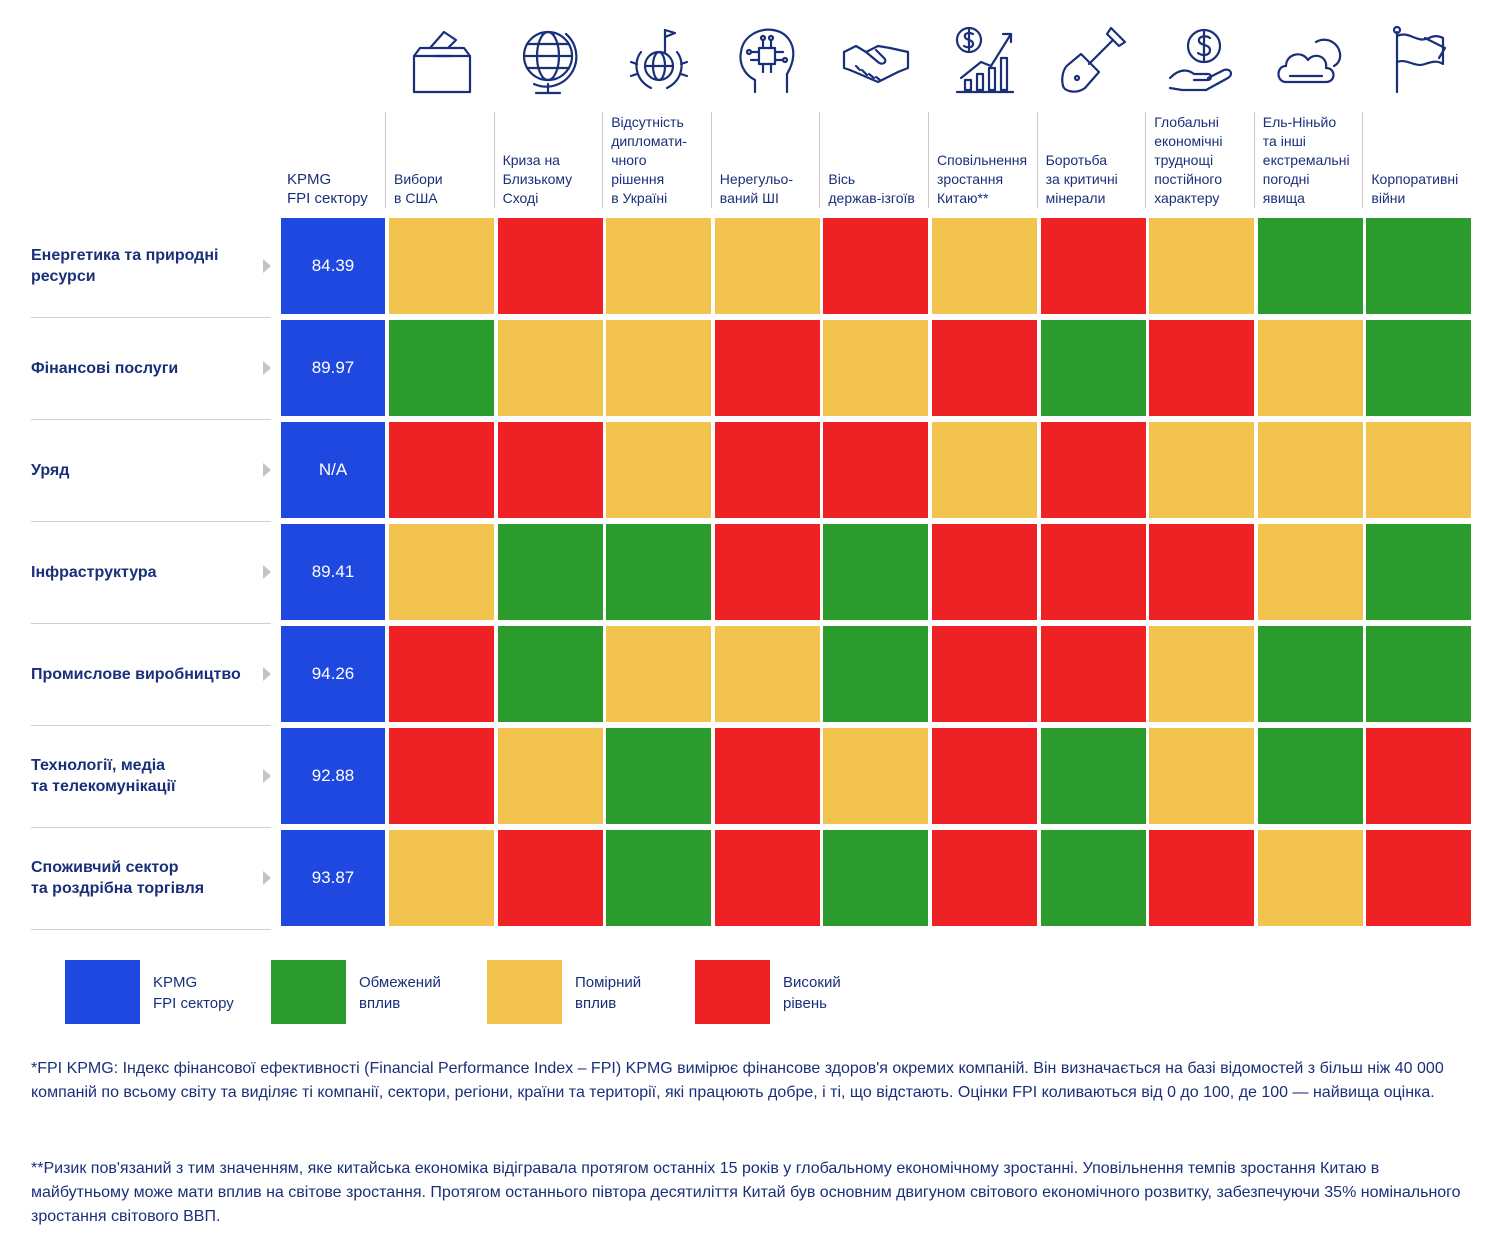  What do you see at coordinates (193, 993) in the screenshot?
I see `legend-label: KPMG FPI сектору` at bounding box center [193, 993].